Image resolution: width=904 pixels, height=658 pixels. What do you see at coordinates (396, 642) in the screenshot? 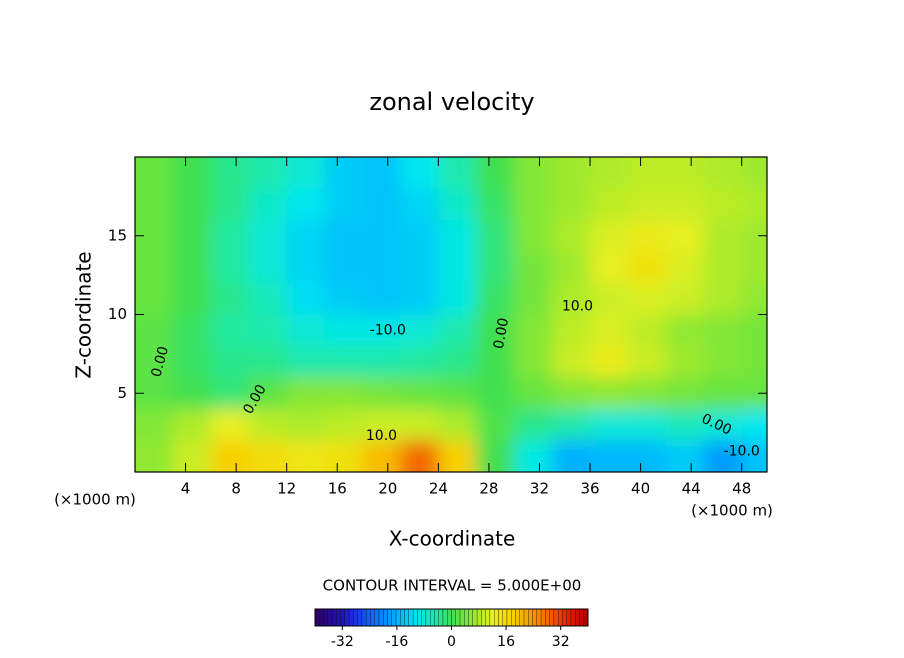
I see `colorbar-tick-label: -16` at bounding box center [396, 642].